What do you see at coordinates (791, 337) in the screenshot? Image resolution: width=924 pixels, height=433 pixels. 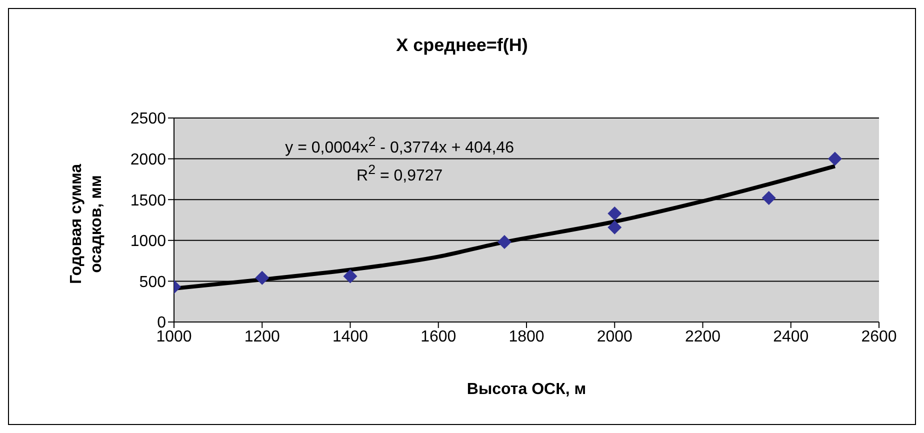 I see `x-tick-label: 2400` at bounding box center [791, 337].